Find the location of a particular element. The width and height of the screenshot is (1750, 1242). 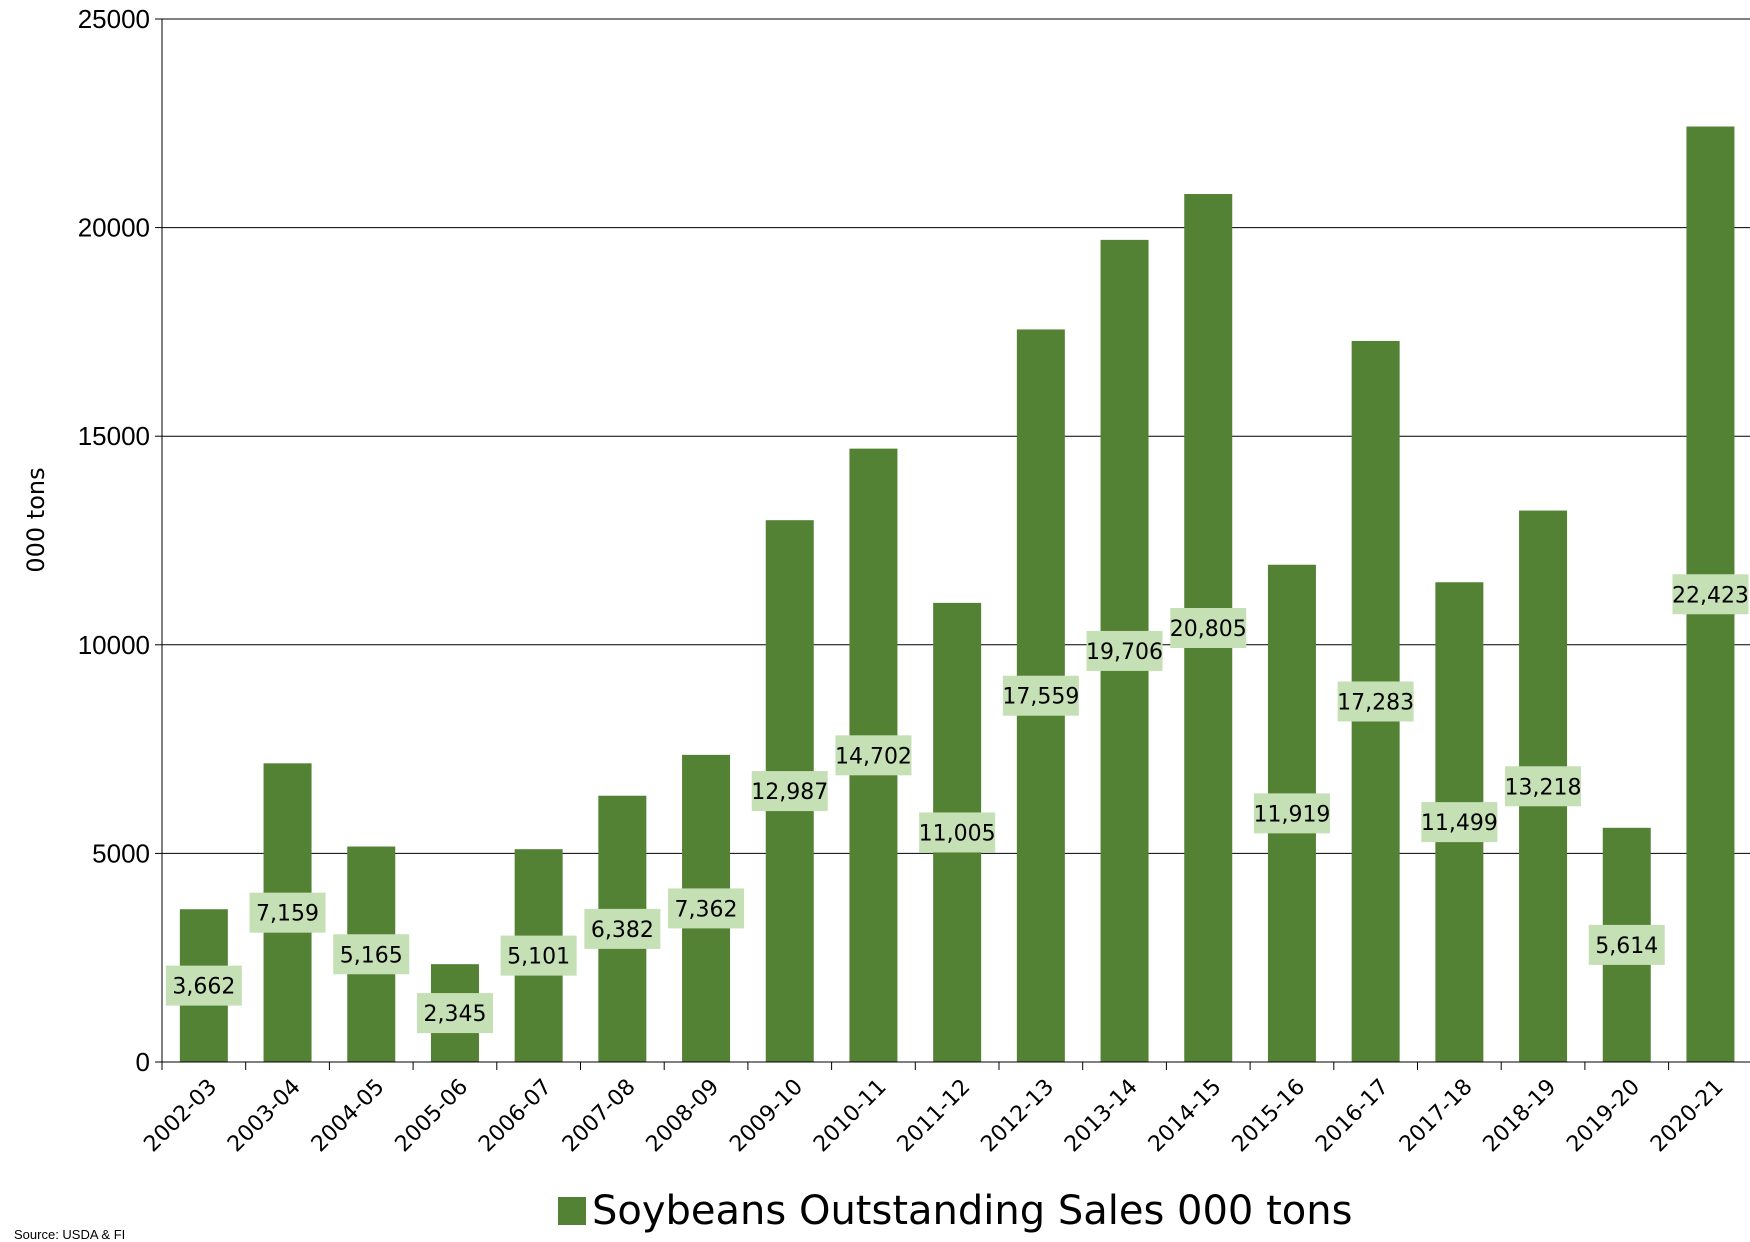

y-axis-ticks: 0 5000 10000 15000 20000 25000 is located at coordinates (120, 540).